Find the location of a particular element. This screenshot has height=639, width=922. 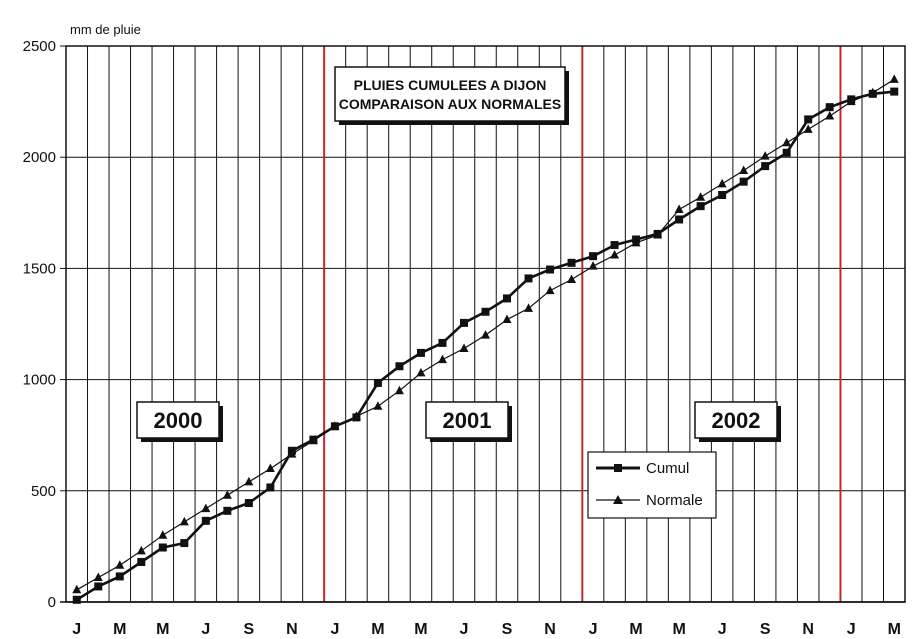

year-label-2001-text: 2001 is located at coordinates (467, 420).